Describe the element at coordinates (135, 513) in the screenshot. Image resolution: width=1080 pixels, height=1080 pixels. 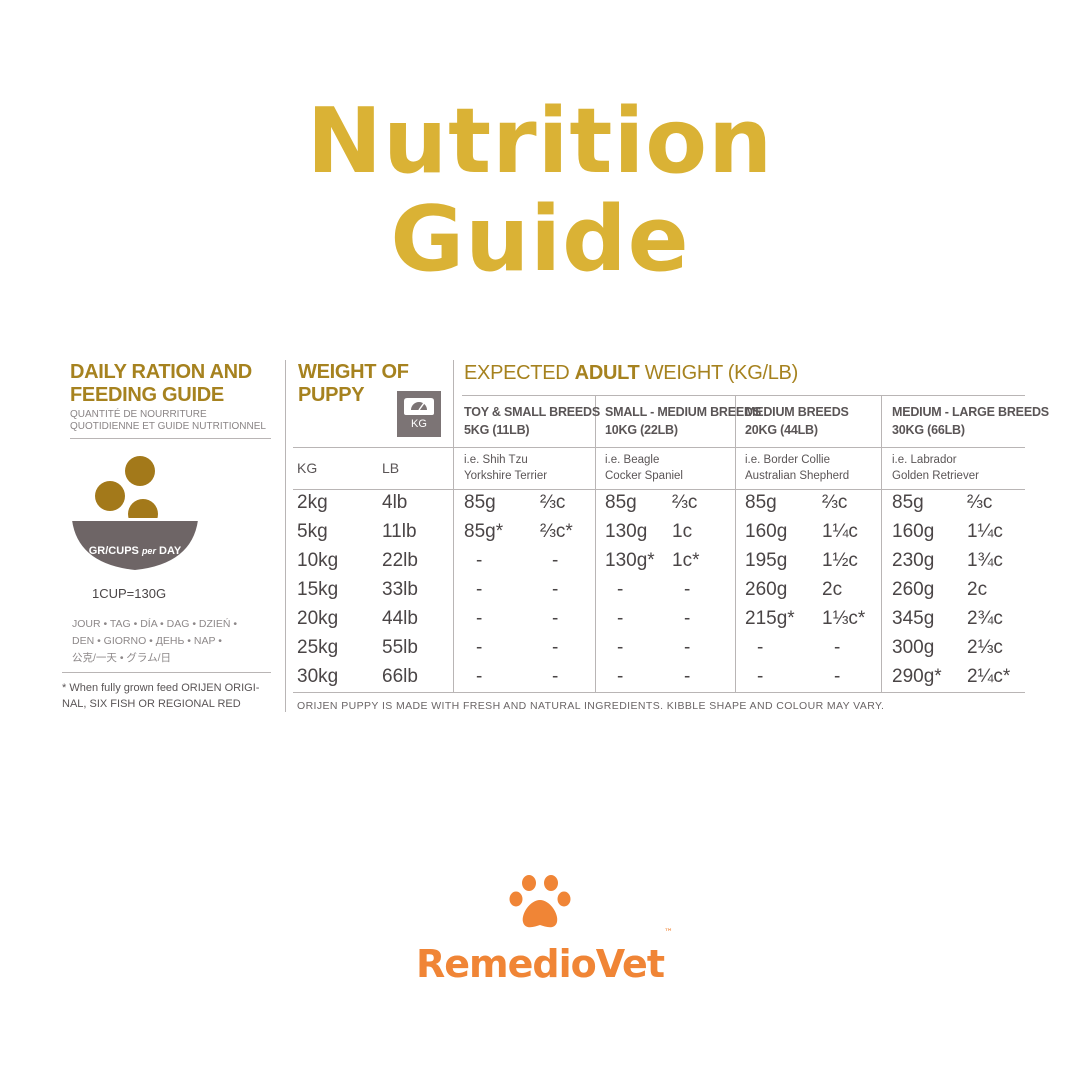
I see `bowl-with-kibble-icon: GR/CUPS per DAY` at that location.